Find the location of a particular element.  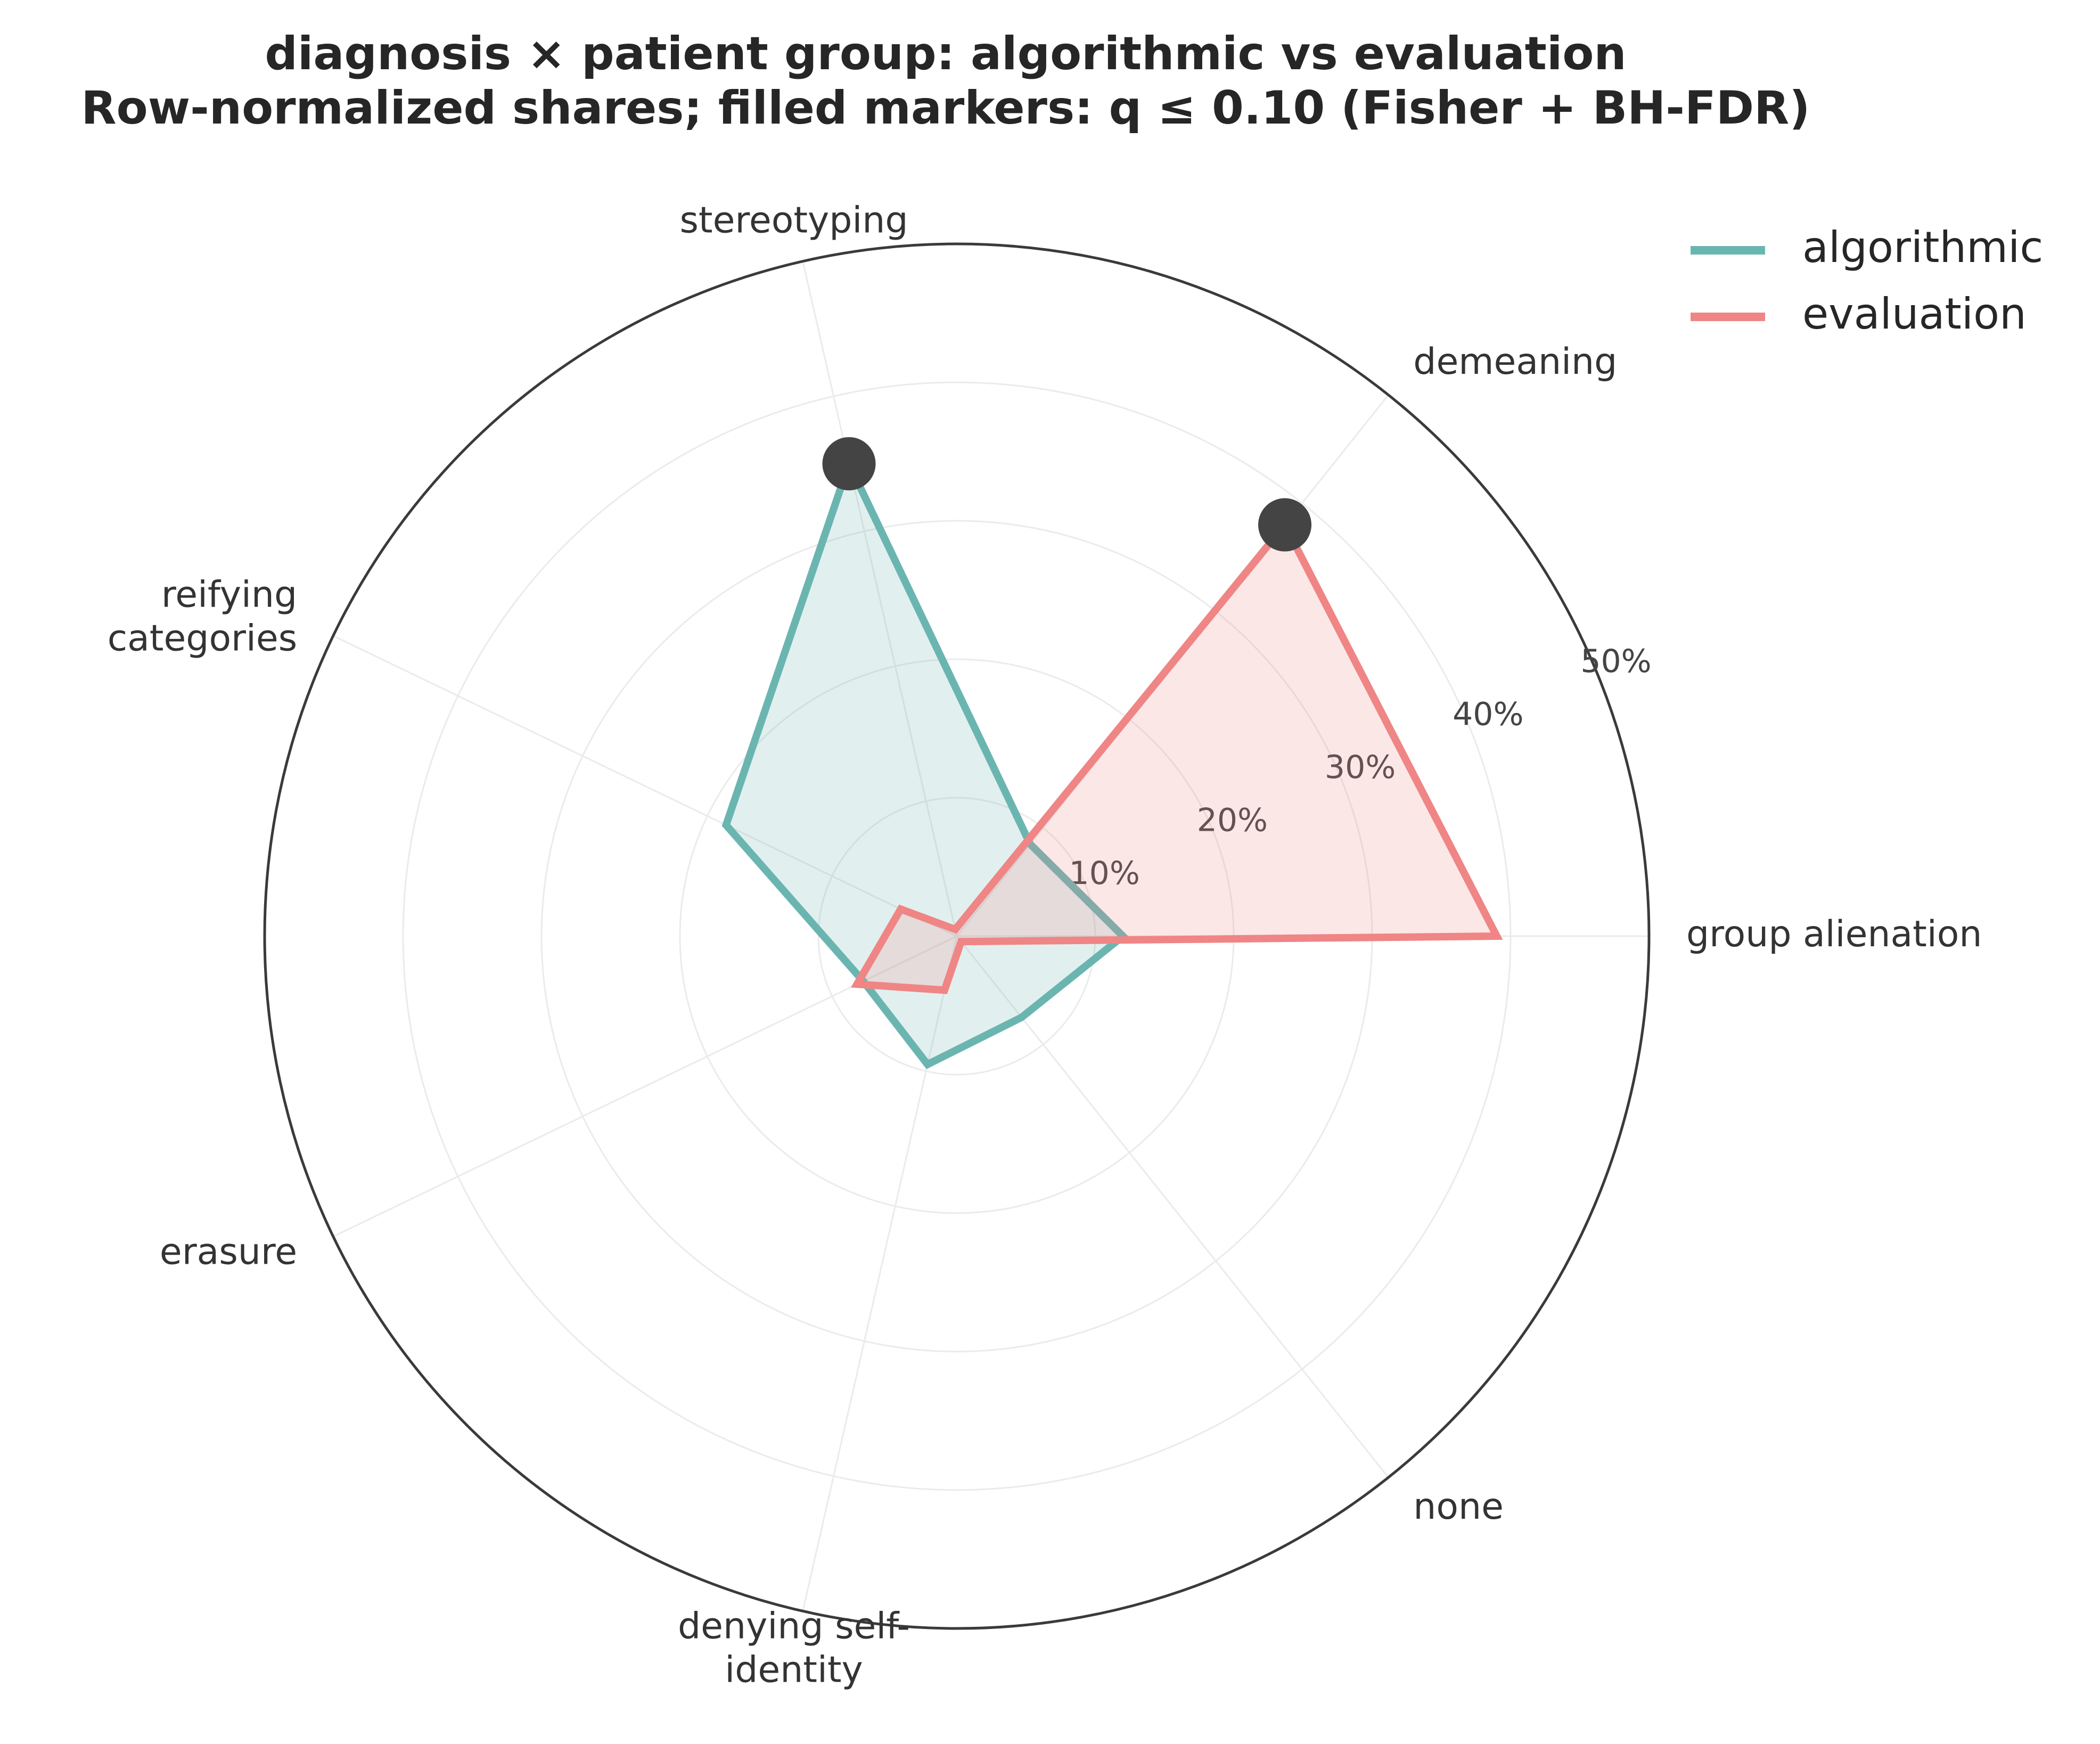

category-label-3: reifying categories is located at coordinates (202, 616).